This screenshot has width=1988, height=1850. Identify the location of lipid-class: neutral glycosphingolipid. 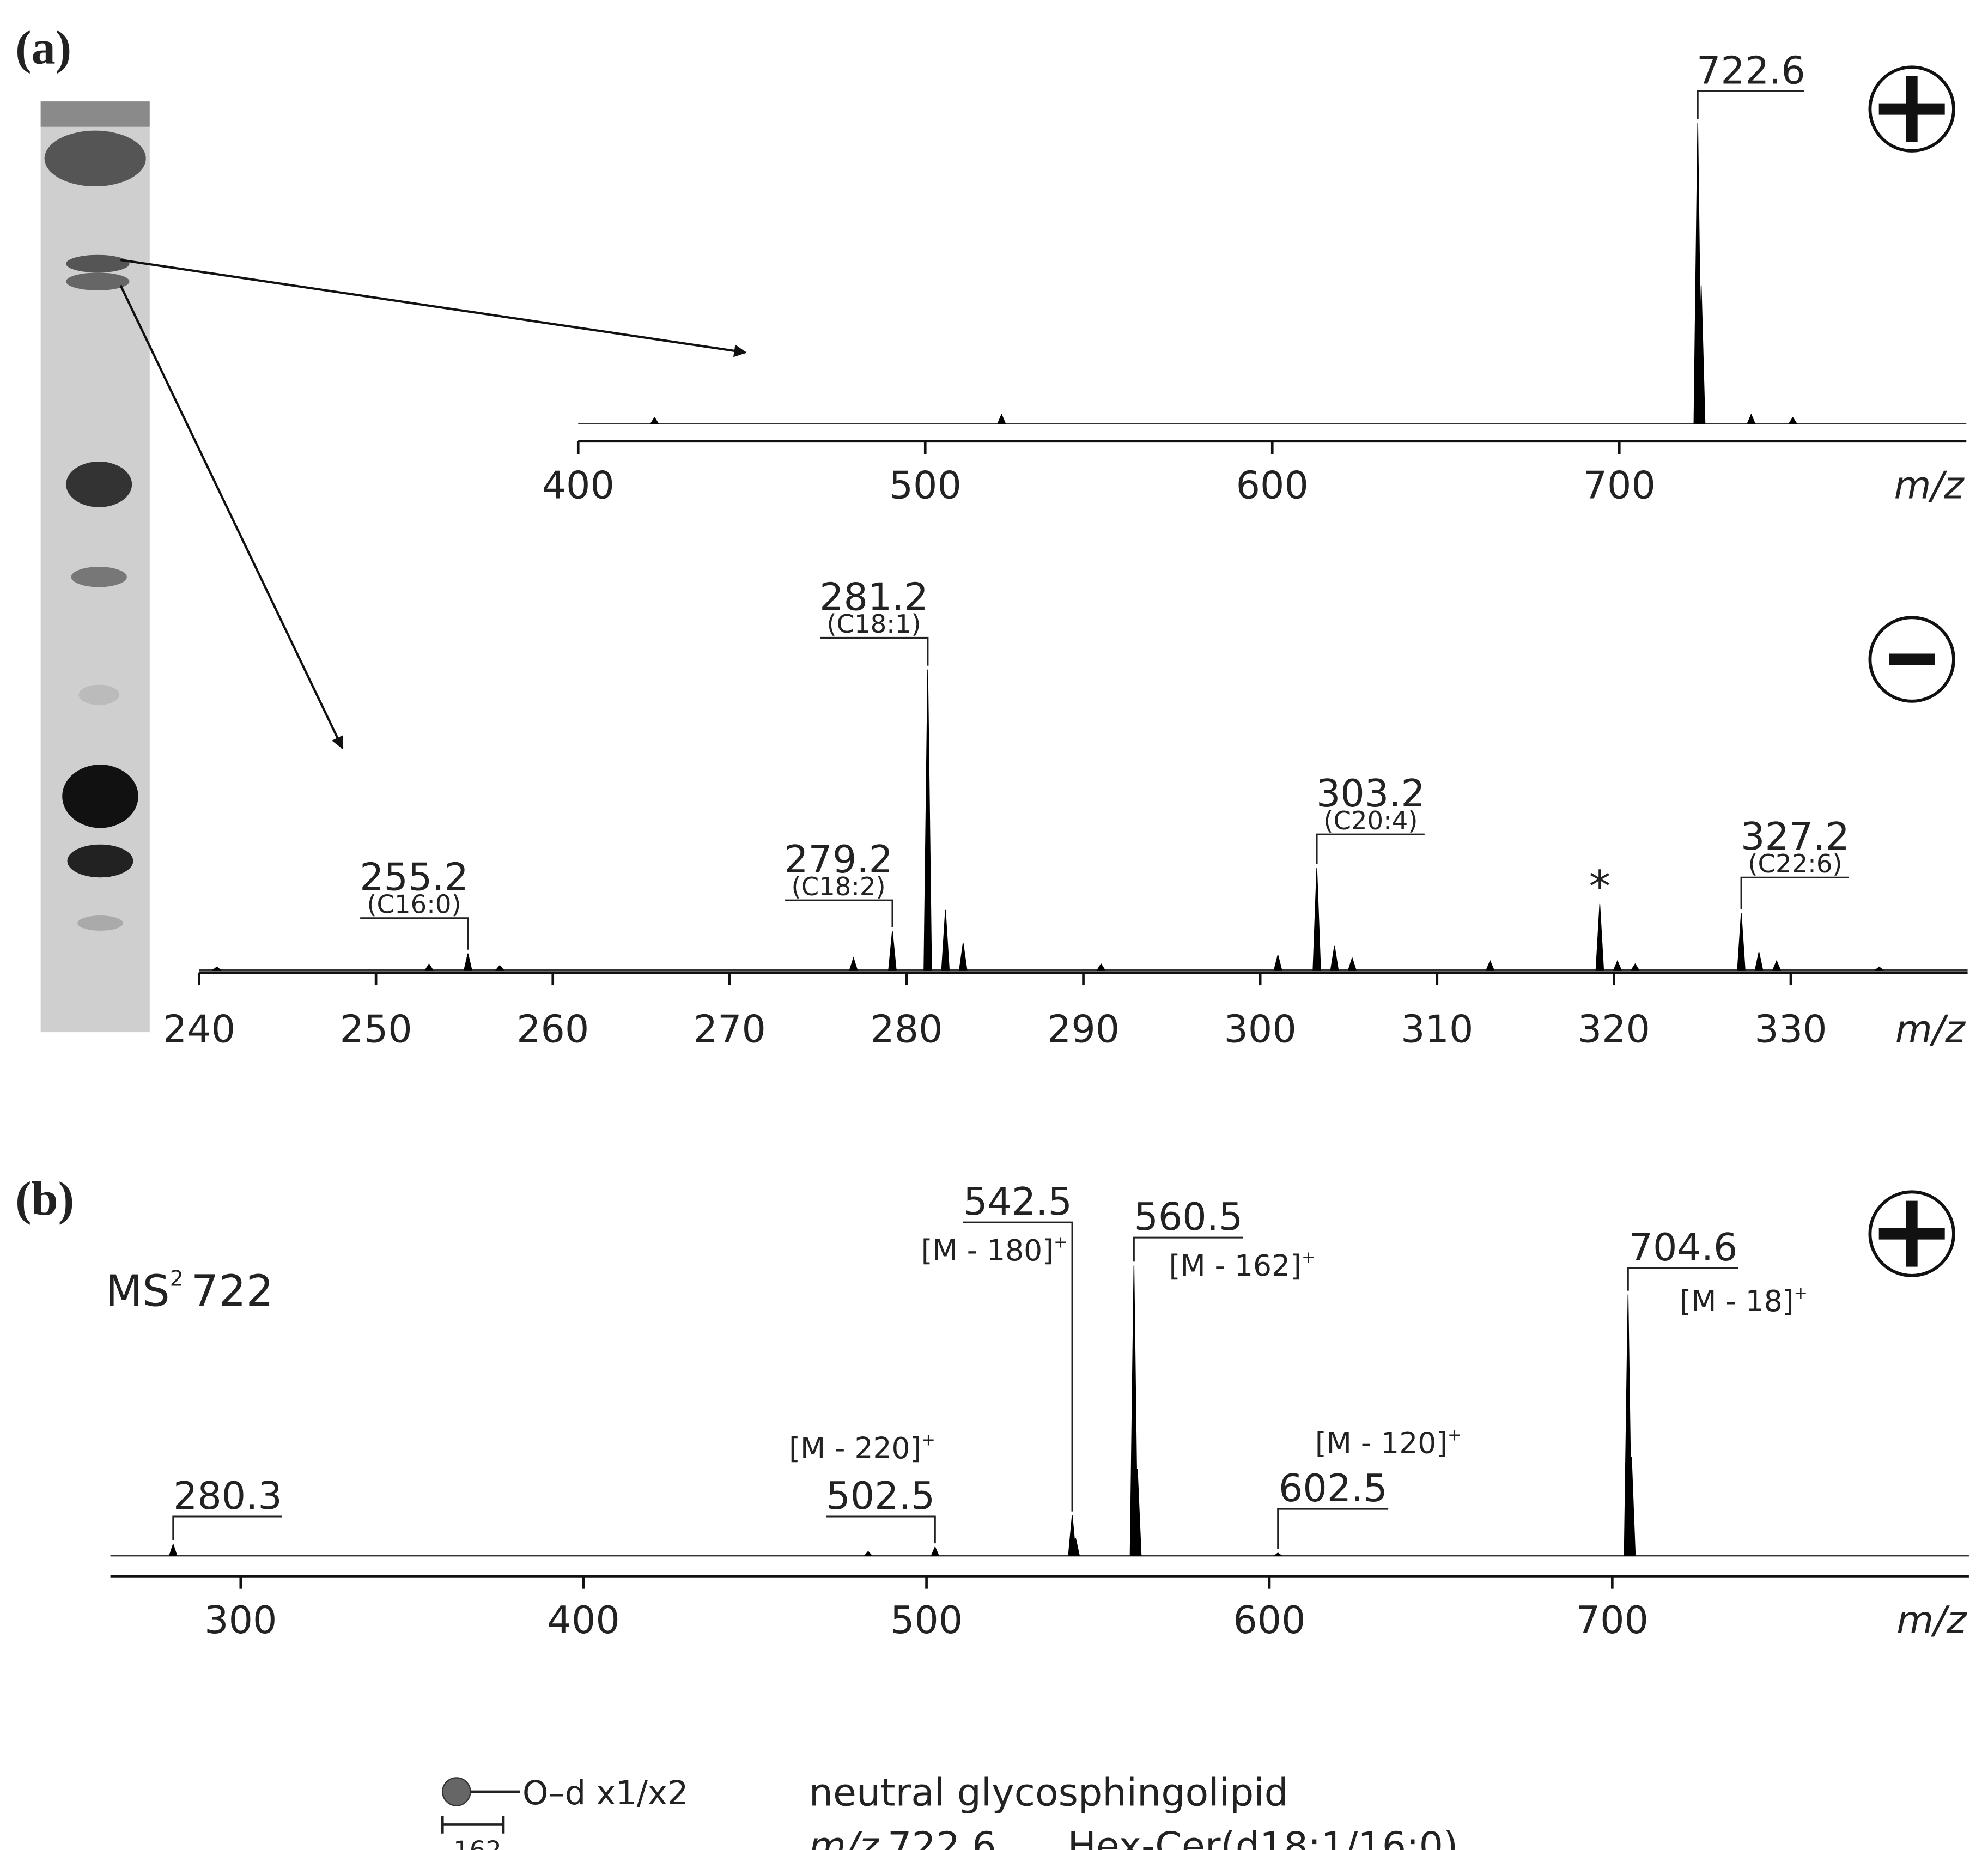
(1048, 1793).